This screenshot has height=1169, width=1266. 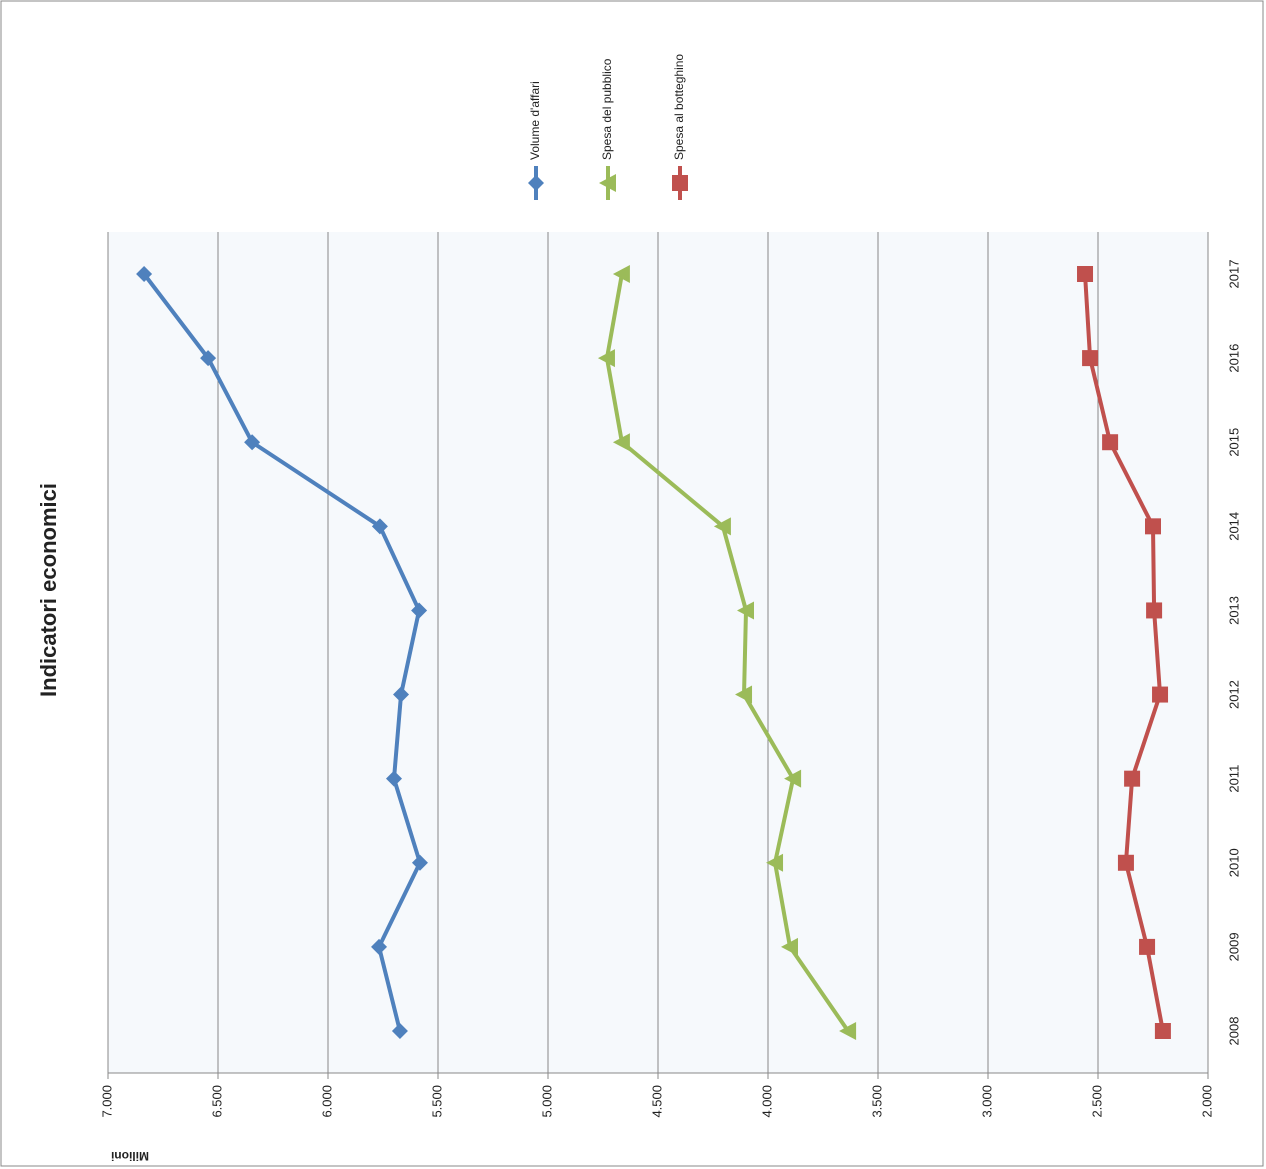 I want to click on x-tick-label: 2016, so click(x=1233, y=358).